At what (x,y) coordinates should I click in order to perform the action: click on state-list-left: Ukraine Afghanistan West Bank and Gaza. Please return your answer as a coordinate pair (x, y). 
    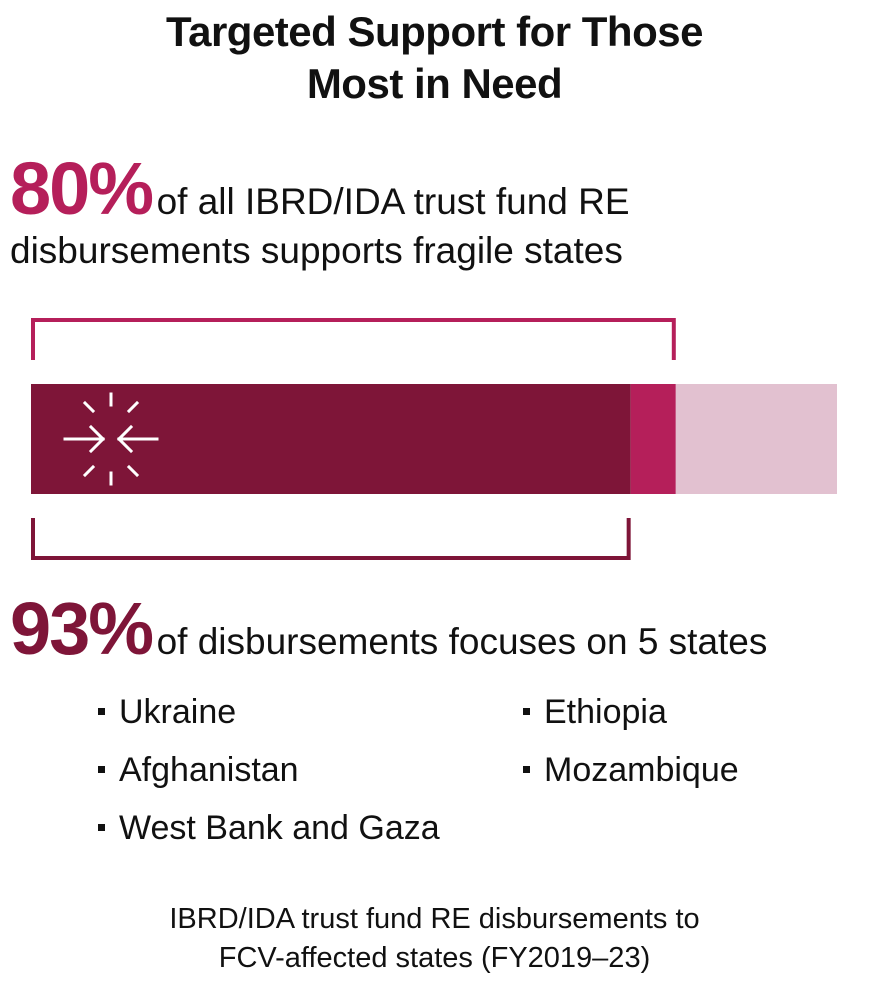
    Looking at the image, I should click on (269, 779).